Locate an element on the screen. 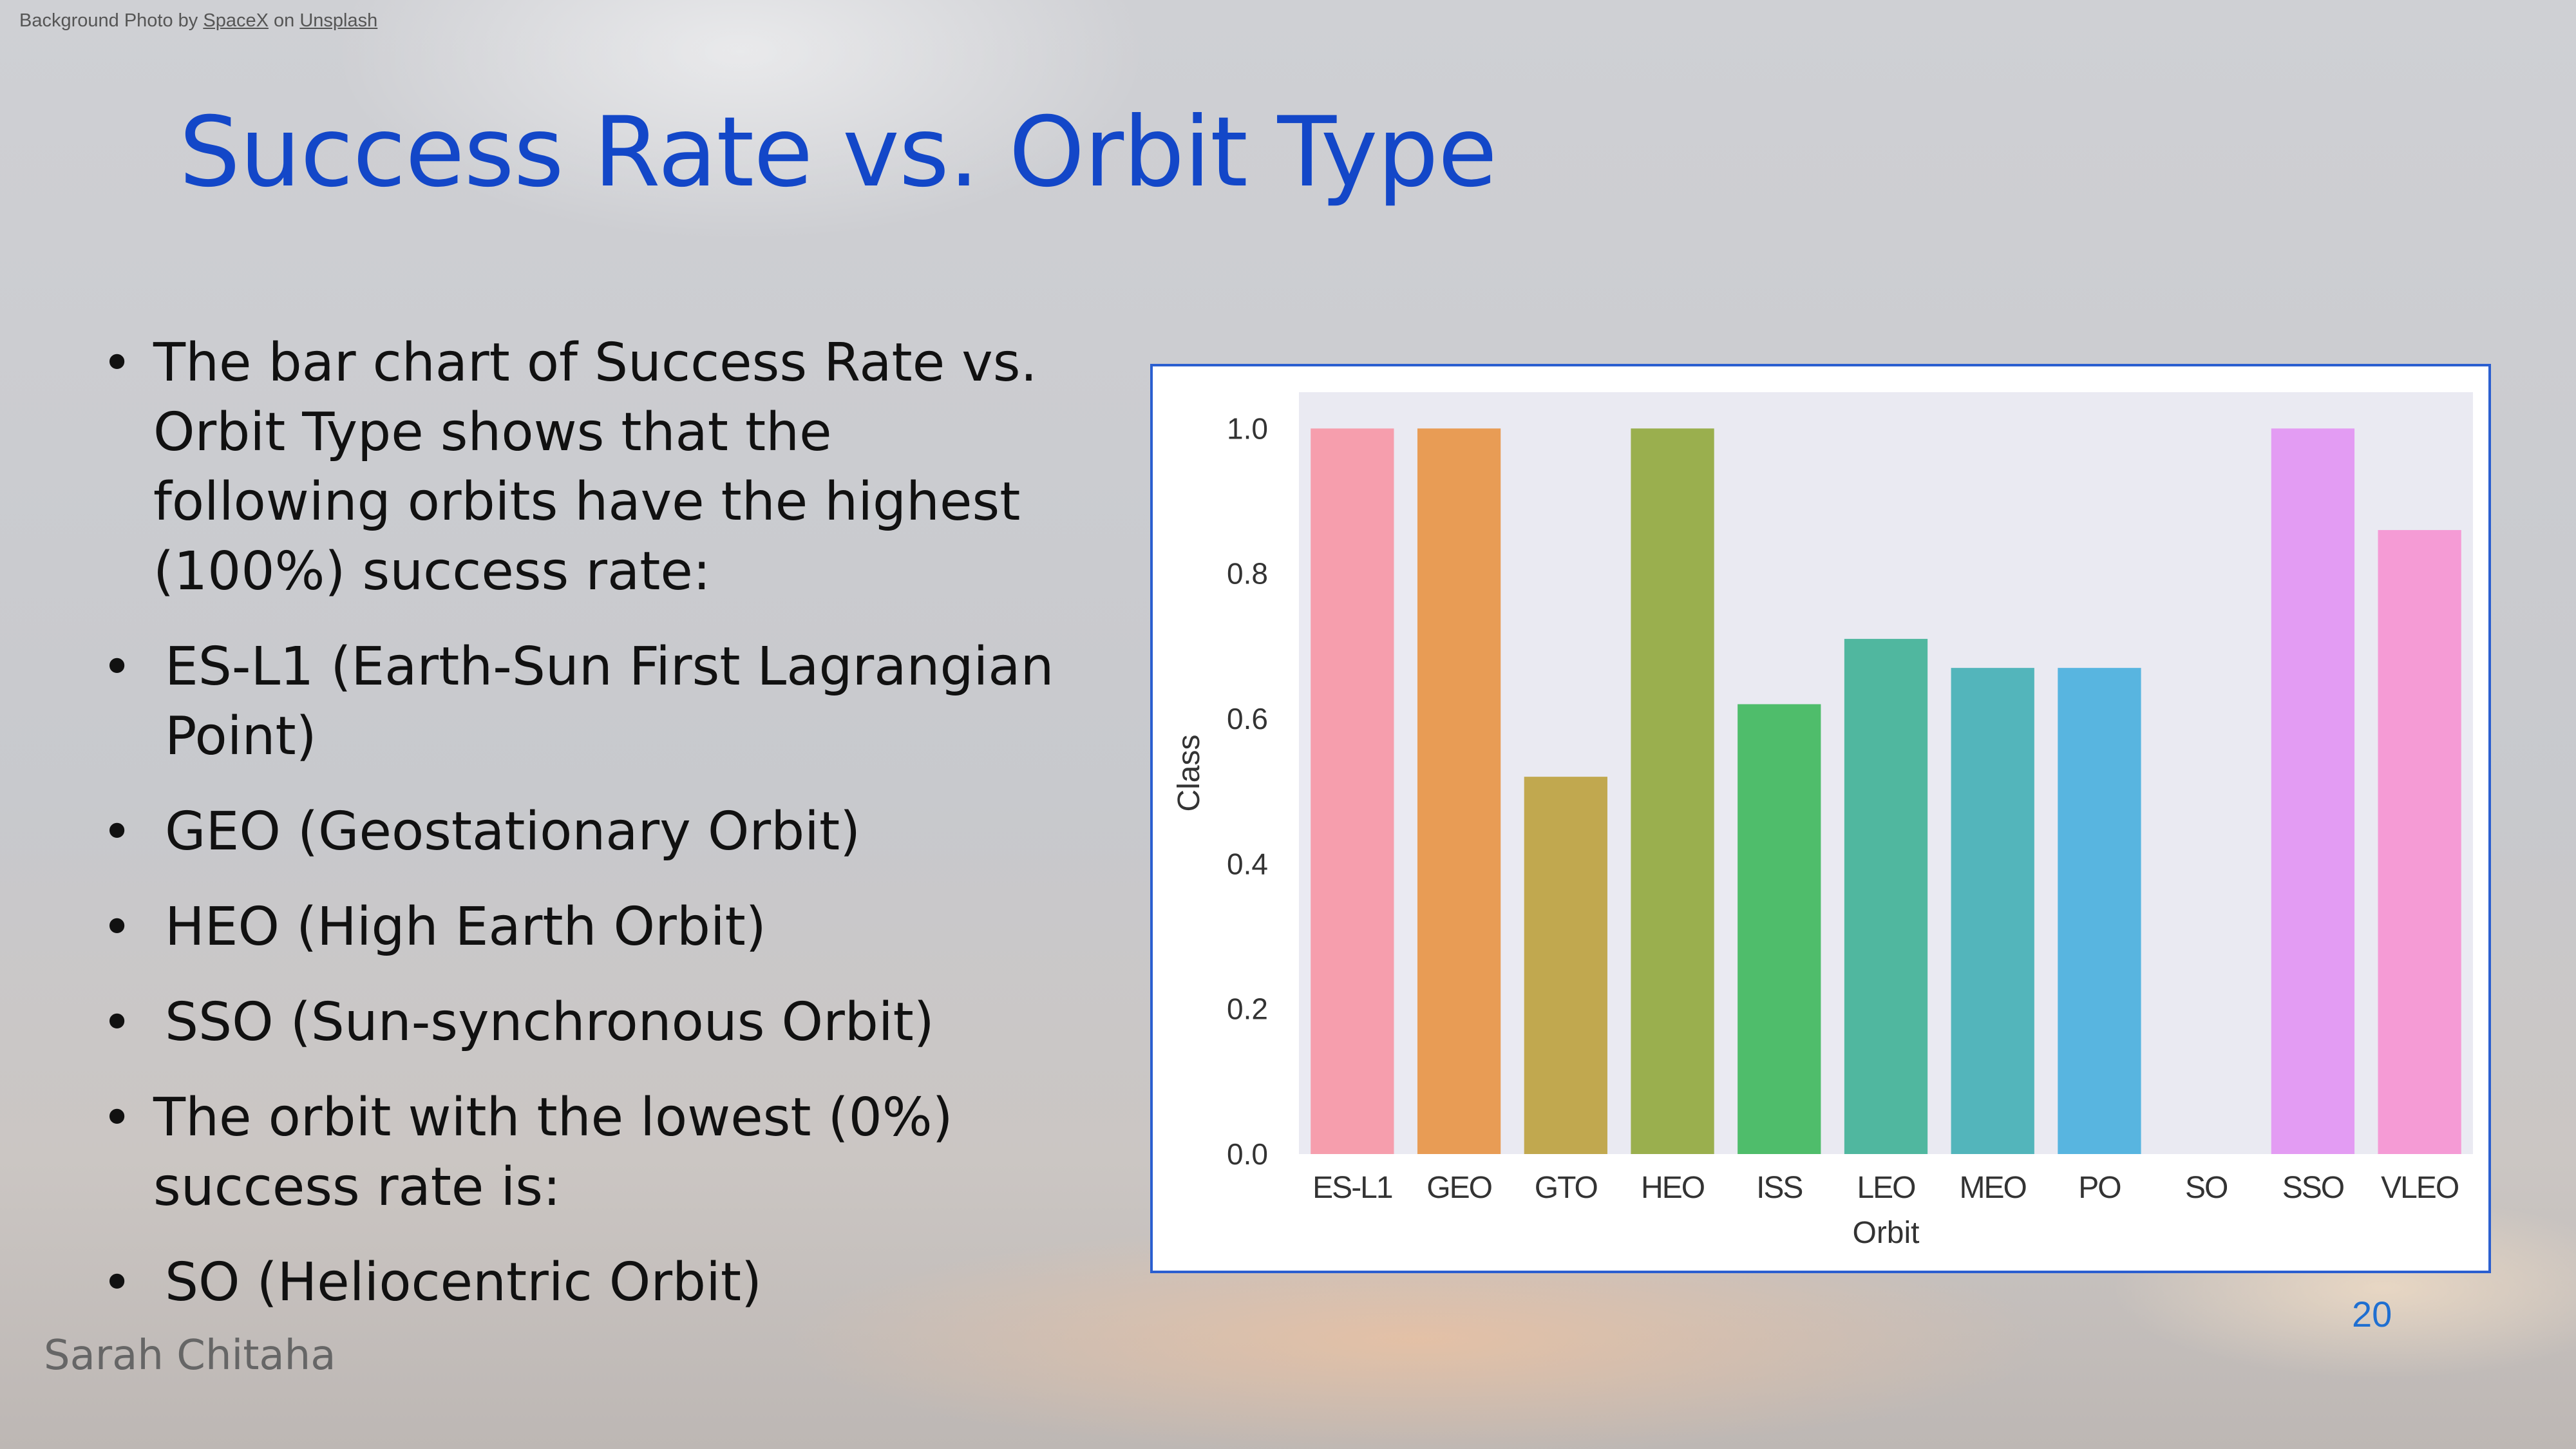 The height and width of the screenshot is (1449, 2576). x-tick-label: VLEO is located at coordinates (2420, 1188).